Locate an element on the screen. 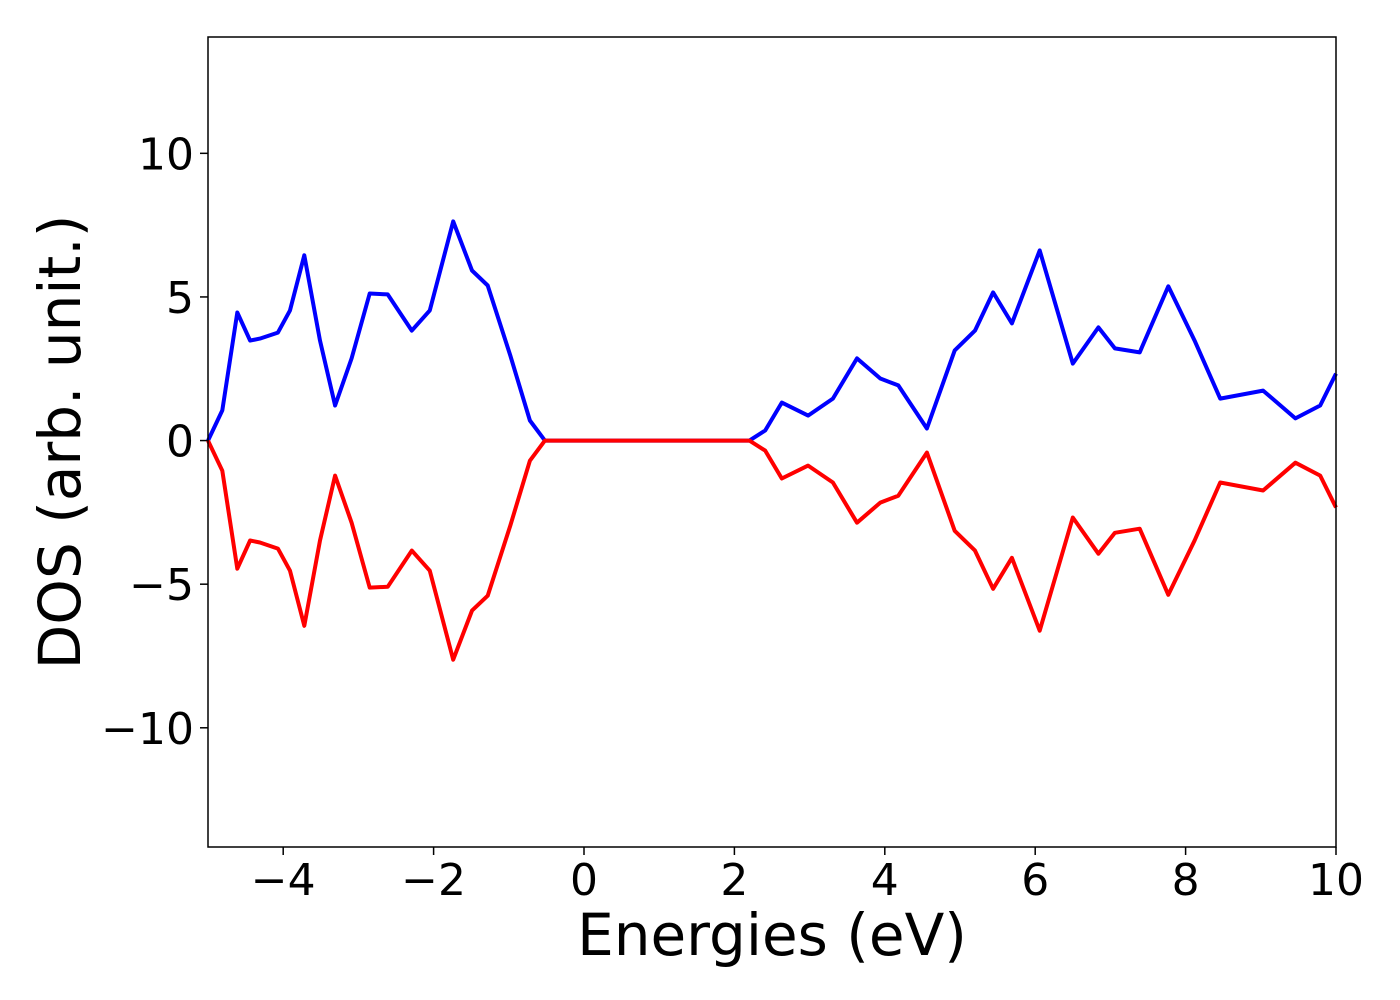 Image resolution: width=1400 pixels, height=1000 pixels. x-tick-label: 4 is located at coordinates (885, 880).